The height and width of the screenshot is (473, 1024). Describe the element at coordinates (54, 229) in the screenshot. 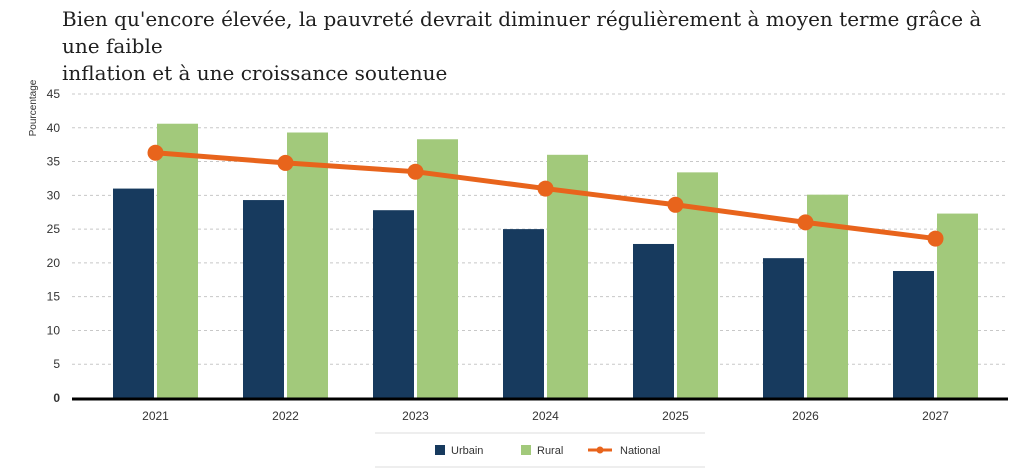

I see `y-tick-label: 25` at that location.